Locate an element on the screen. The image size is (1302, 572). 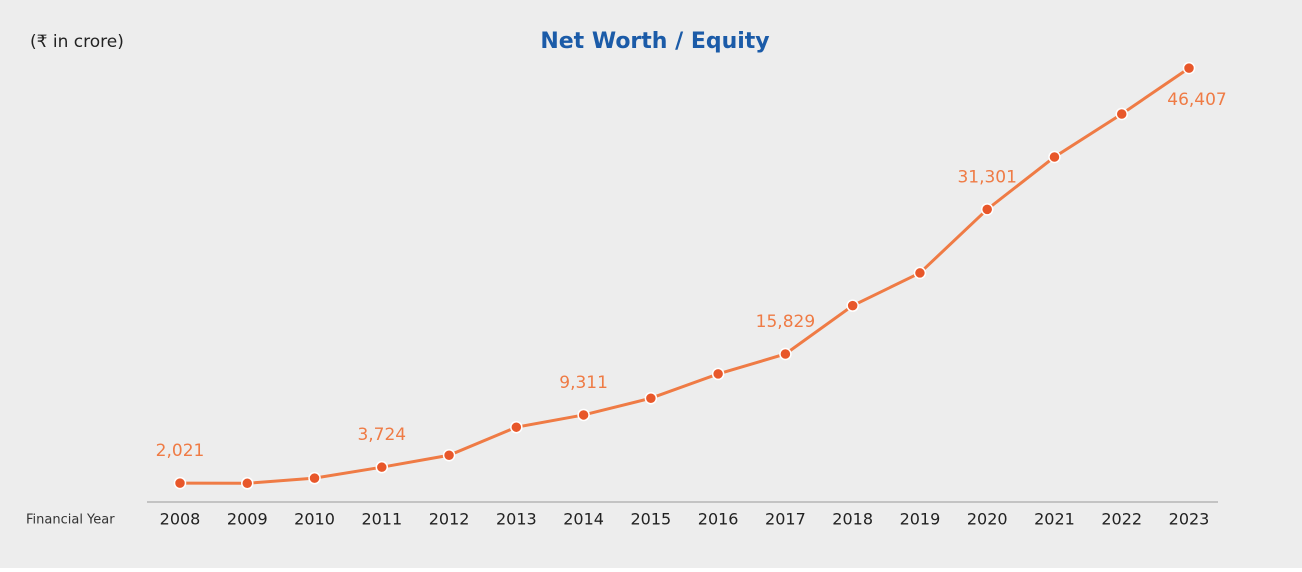
data-label: 2,021 is located at coordinates (180, 451).